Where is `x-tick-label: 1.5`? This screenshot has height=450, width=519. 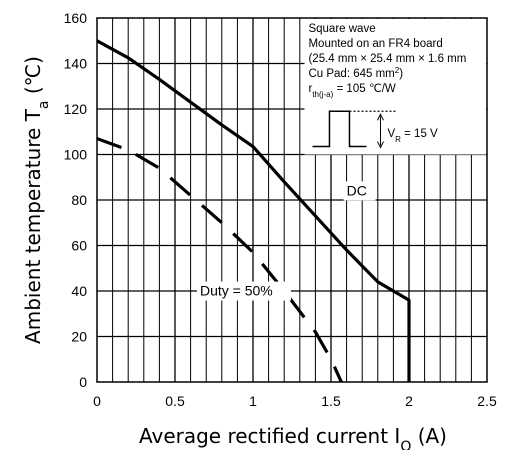 x-tick-label: 1.5 is located at coordinates (331, 401).